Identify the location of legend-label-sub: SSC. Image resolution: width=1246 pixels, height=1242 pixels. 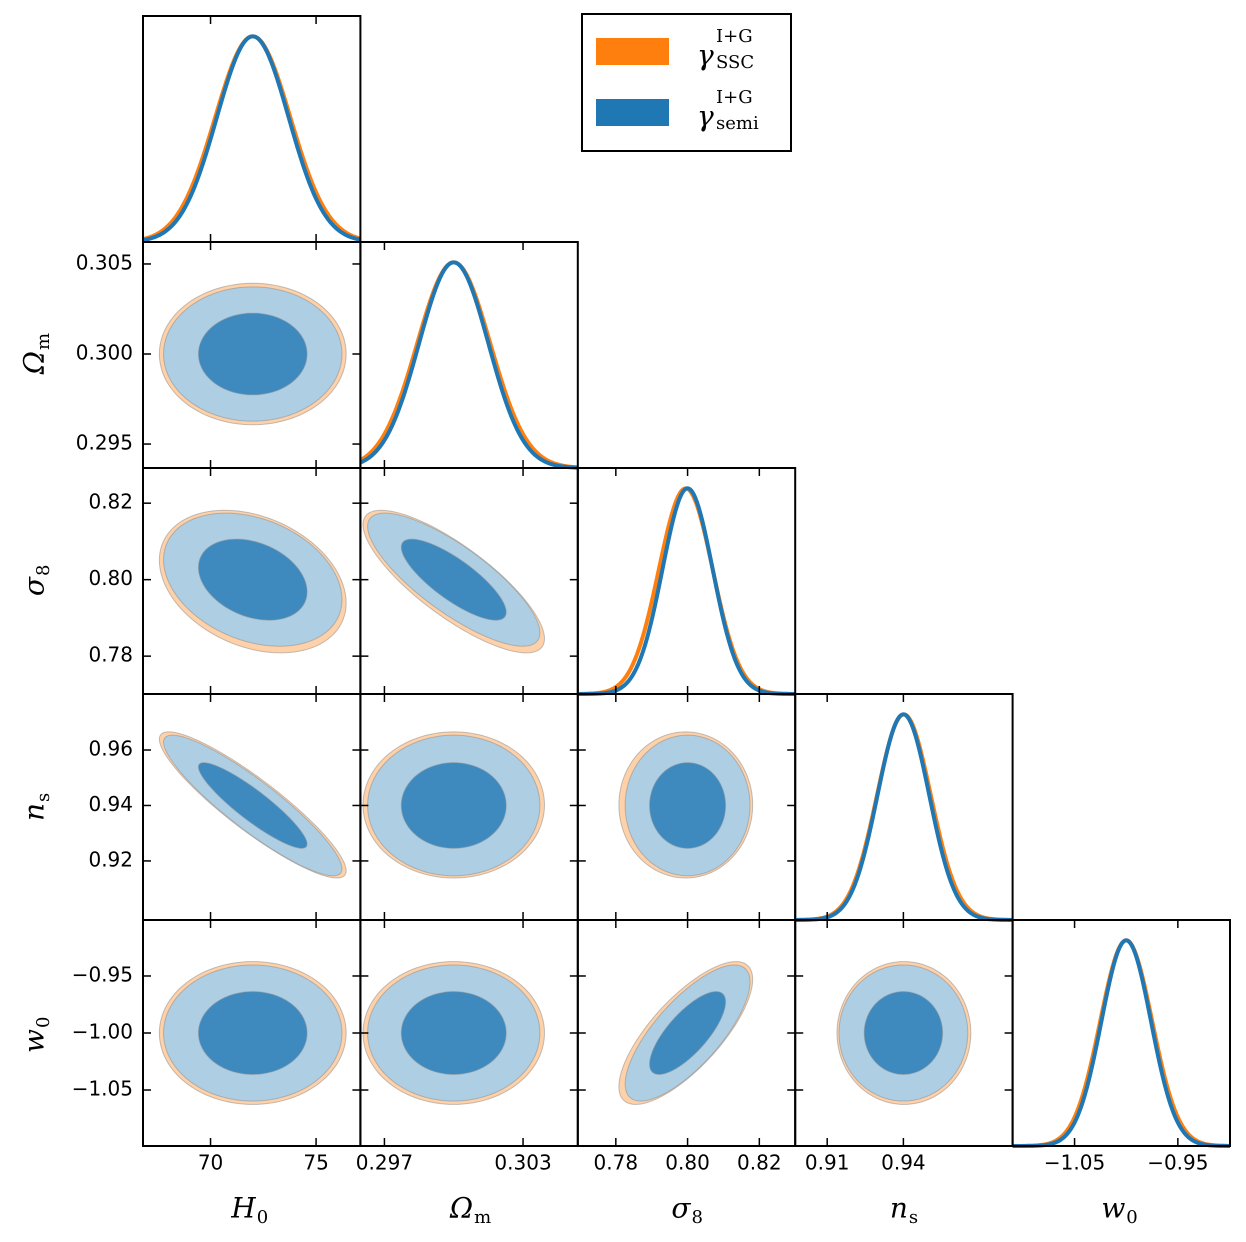
(735, 62).